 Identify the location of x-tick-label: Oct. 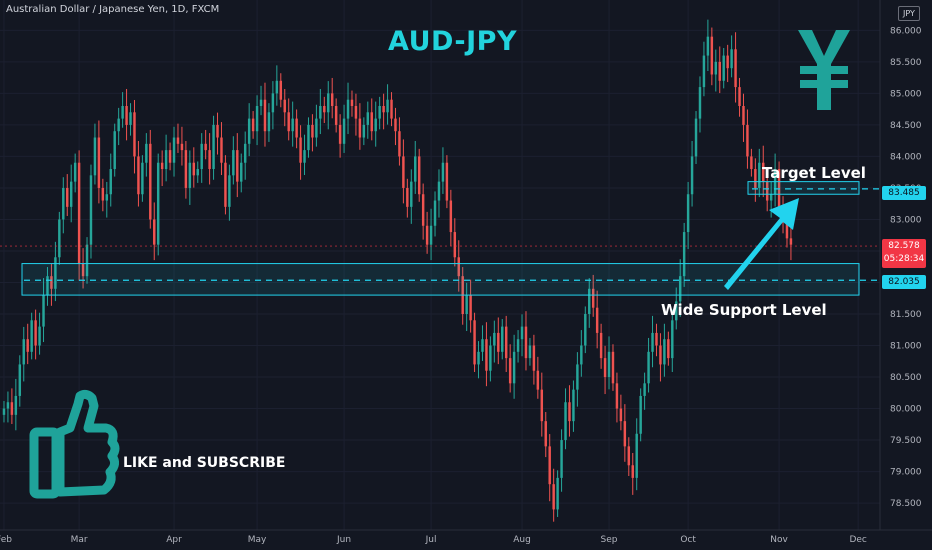
(688, 540).